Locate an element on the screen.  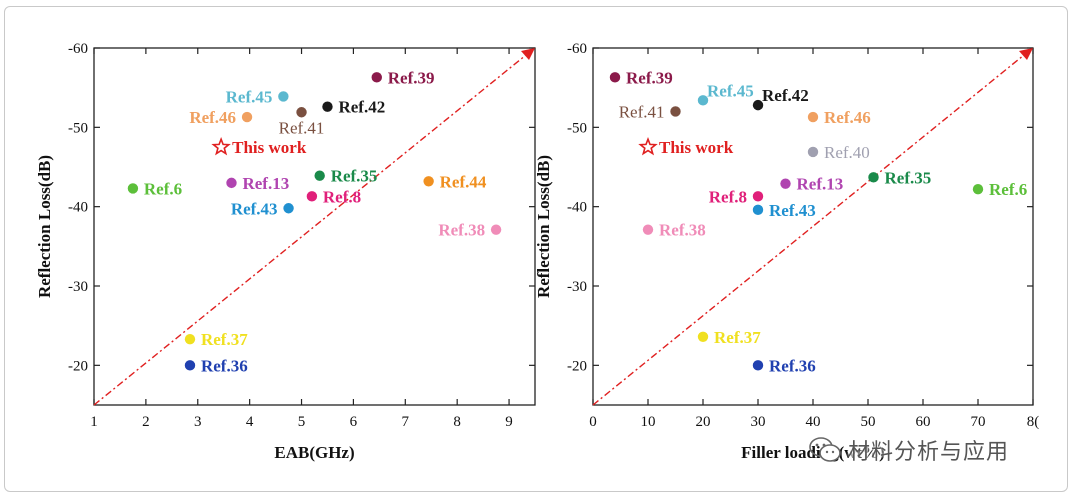
x-tick-label: 50 is located at coordinates (868, 422).